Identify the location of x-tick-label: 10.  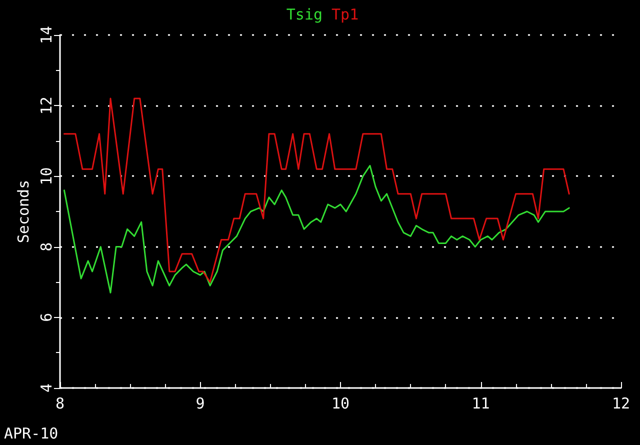
(340, 403).